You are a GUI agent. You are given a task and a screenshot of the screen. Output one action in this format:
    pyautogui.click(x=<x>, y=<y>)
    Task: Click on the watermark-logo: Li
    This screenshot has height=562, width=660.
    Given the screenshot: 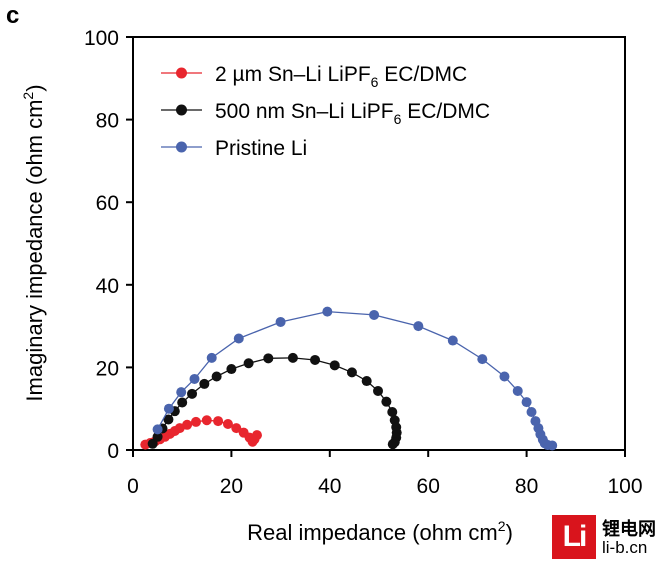 What is the action you would take?
    pyautogui.click(x=574, y=537)
    